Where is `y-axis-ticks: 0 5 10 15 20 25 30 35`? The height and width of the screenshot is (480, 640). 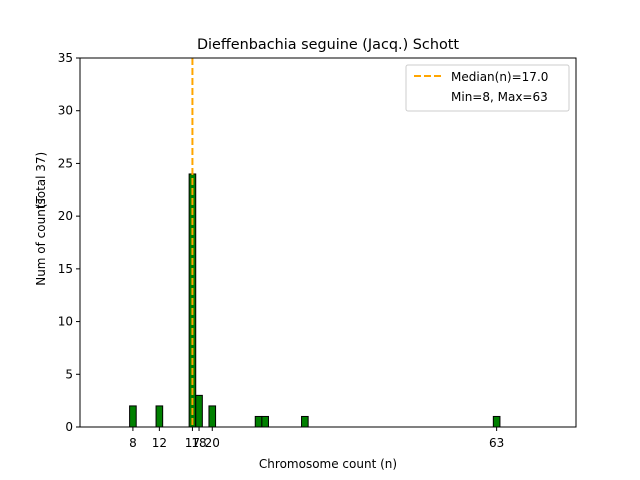
y-axis-ticks: 0 5 10 15 20 25 30 35 is located at coordinates (69, 242).